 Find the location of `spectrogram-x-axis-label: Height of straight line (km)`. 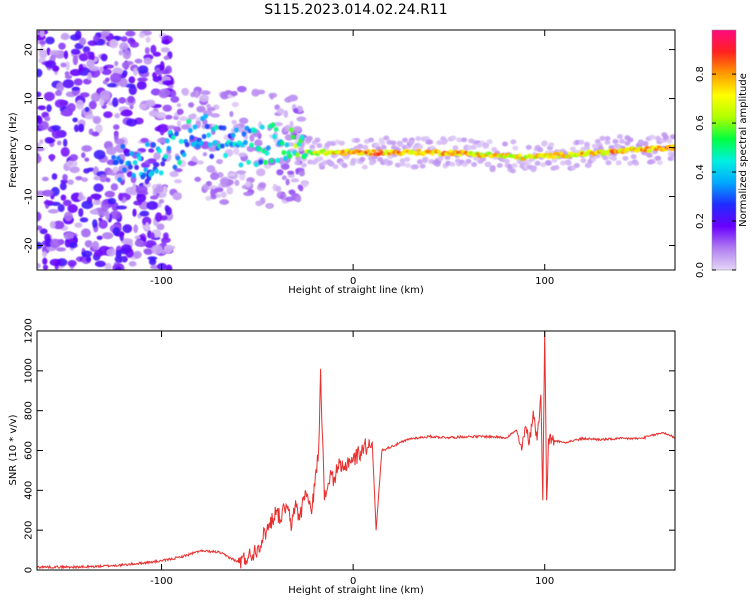

spectrogram-x-axis-label: Height of straight line (km) is located at coordinates (356, 290).